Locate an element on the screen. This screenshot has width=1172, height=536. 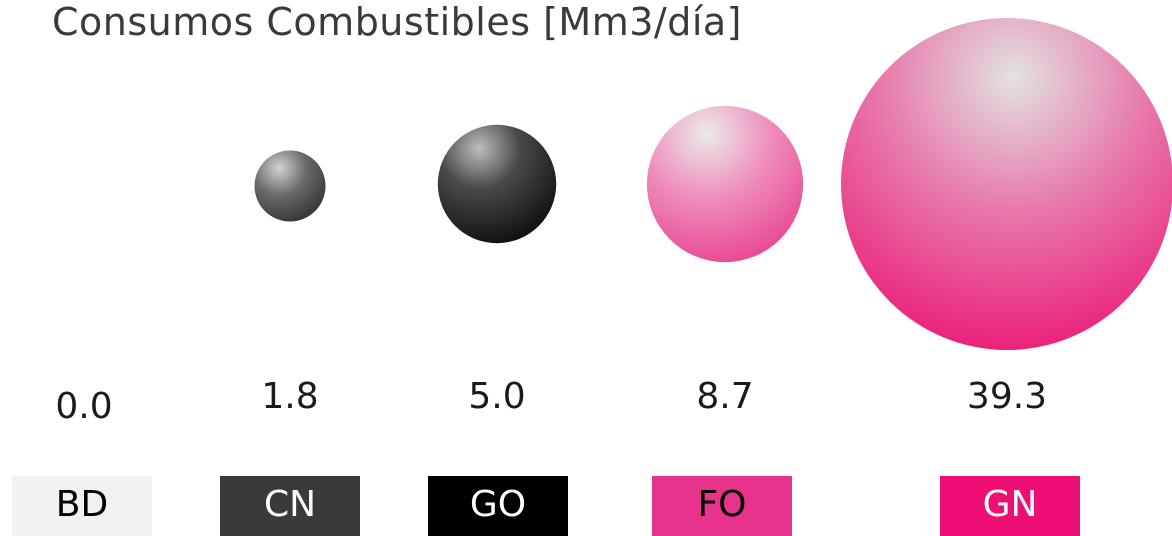
category-label-fo: FO is located at coordinates (722, 506).